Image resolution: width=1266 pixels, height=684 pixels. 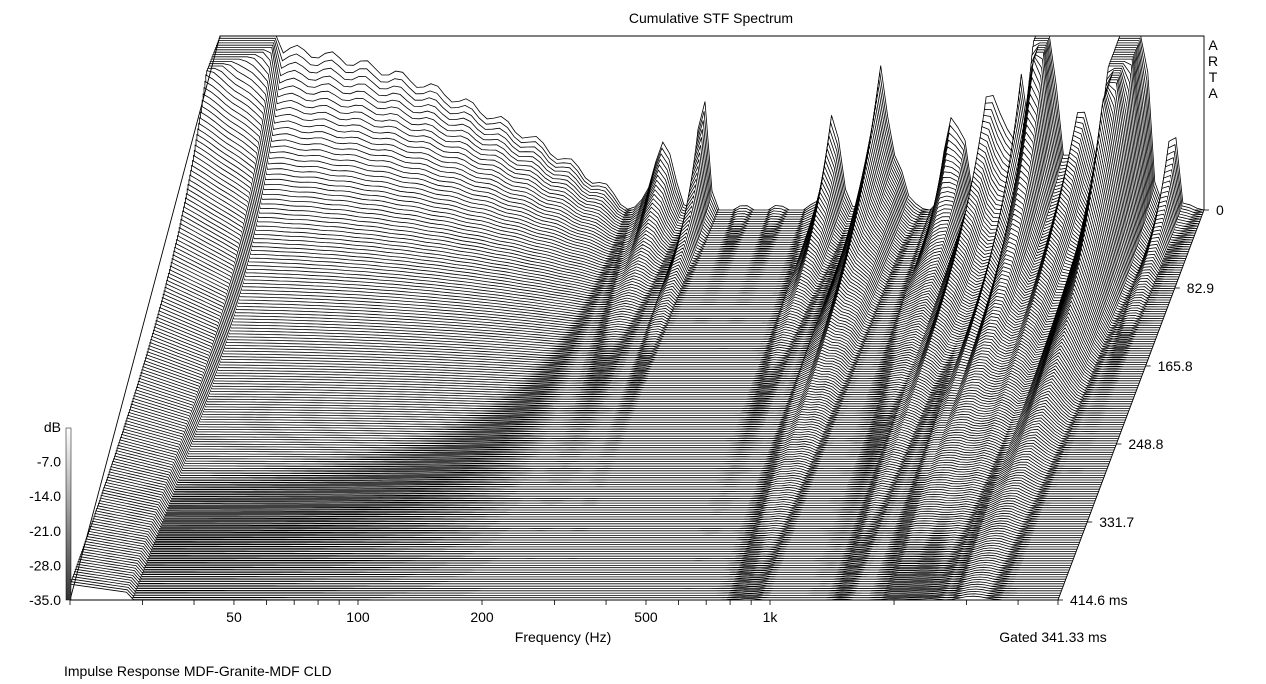 What do you see at coordinates (646, 617) in the screenshot?
I see `frequency-tick-label: 500` at bounding box center [646, 617].